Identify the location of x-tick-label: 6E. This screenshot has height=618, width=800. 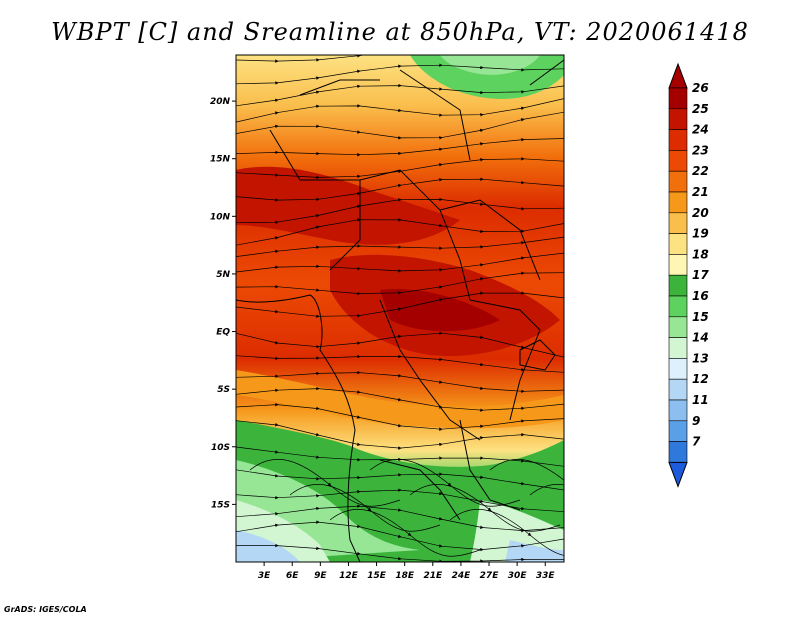
(292, 576).